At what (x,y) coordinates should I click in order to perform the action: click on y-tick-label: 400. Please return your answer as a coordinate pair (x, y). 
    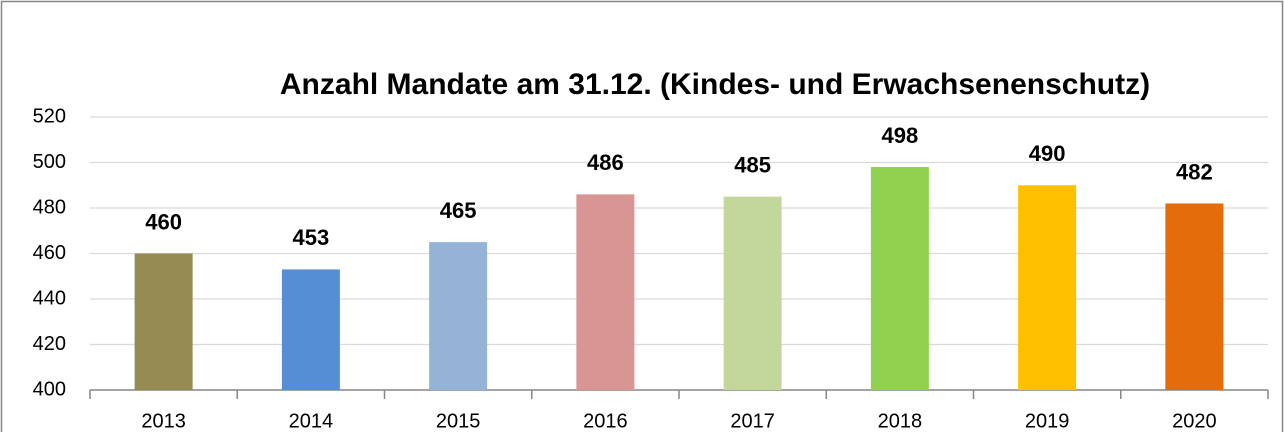
    Looking at the image, I should click on (49, 389).